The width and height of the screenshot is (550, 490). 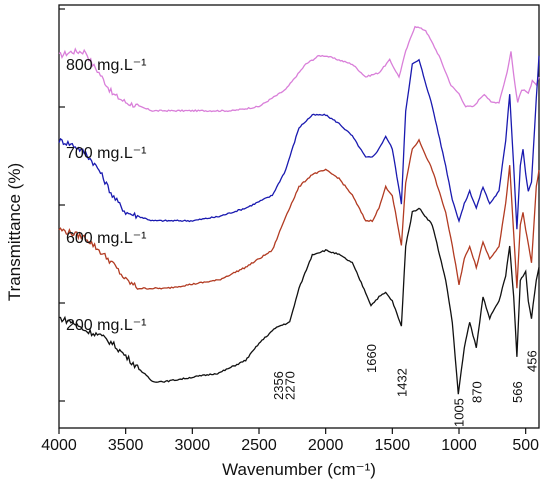 What do you see at coordinates (326, 445) in the screenshot?
I see `x-tick-label: 2000` at bounding box center [326, 445].